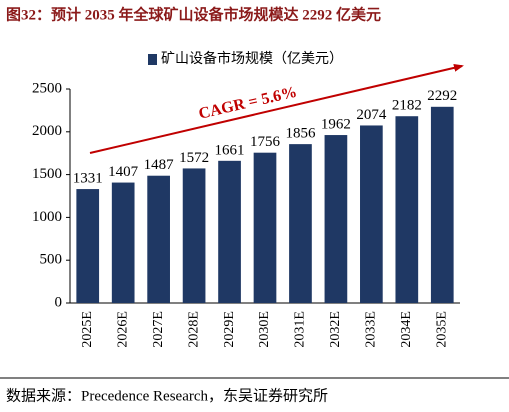 The width and height of the screenshot is (509, 412). I want to click on x-tick-label: 2034E, so click(406, 329).